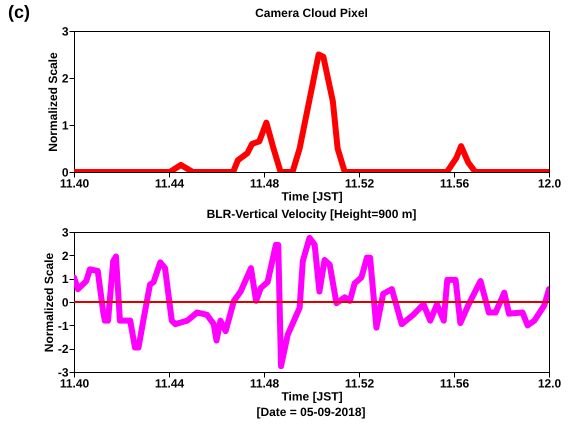 Image resolution: width=576 pixels, height=427 pixels. Describe the element at coordinates (311, 412) in the screenshot. I see `text: [Date = 05-09-2018]` at that location.